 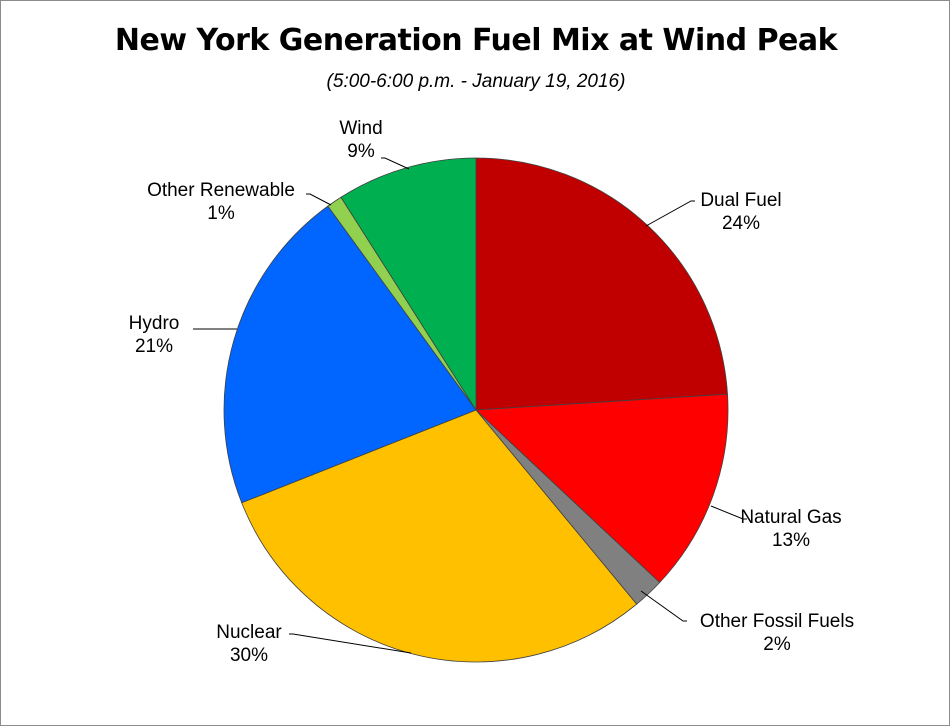 What do you see at coordinates (476, 81) in the screenshot?
I see `chart-subtitle: (5:00-6:00 p.m. - January 19, 2016)` at bounding box center [476, 81].